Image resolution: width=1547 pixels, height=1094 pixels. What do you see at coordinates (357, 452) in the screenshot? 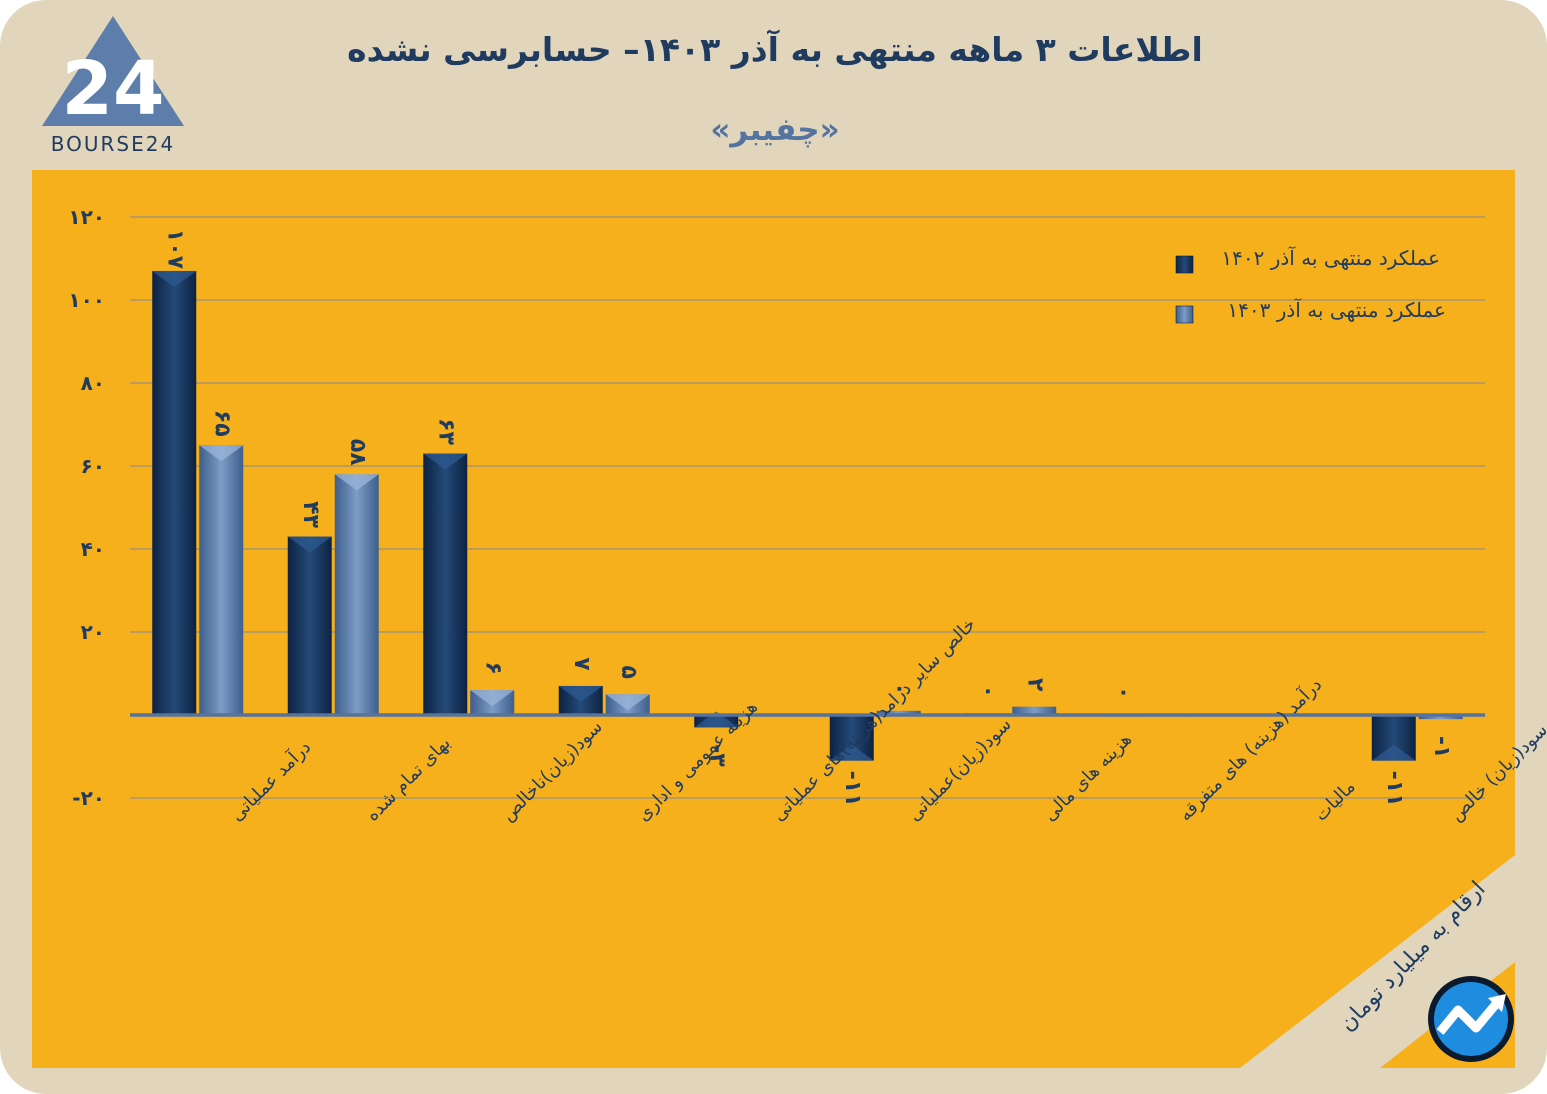
I see `data-label: ۵۸` at bounding box center [357, 452].